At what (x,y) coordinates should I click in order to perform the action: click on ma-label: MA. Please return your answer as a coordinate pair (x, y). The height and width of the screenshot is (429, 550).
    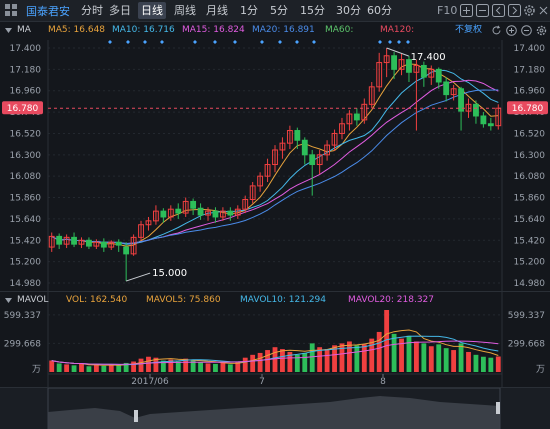
    Looking at the image, I should click on (24, 30).